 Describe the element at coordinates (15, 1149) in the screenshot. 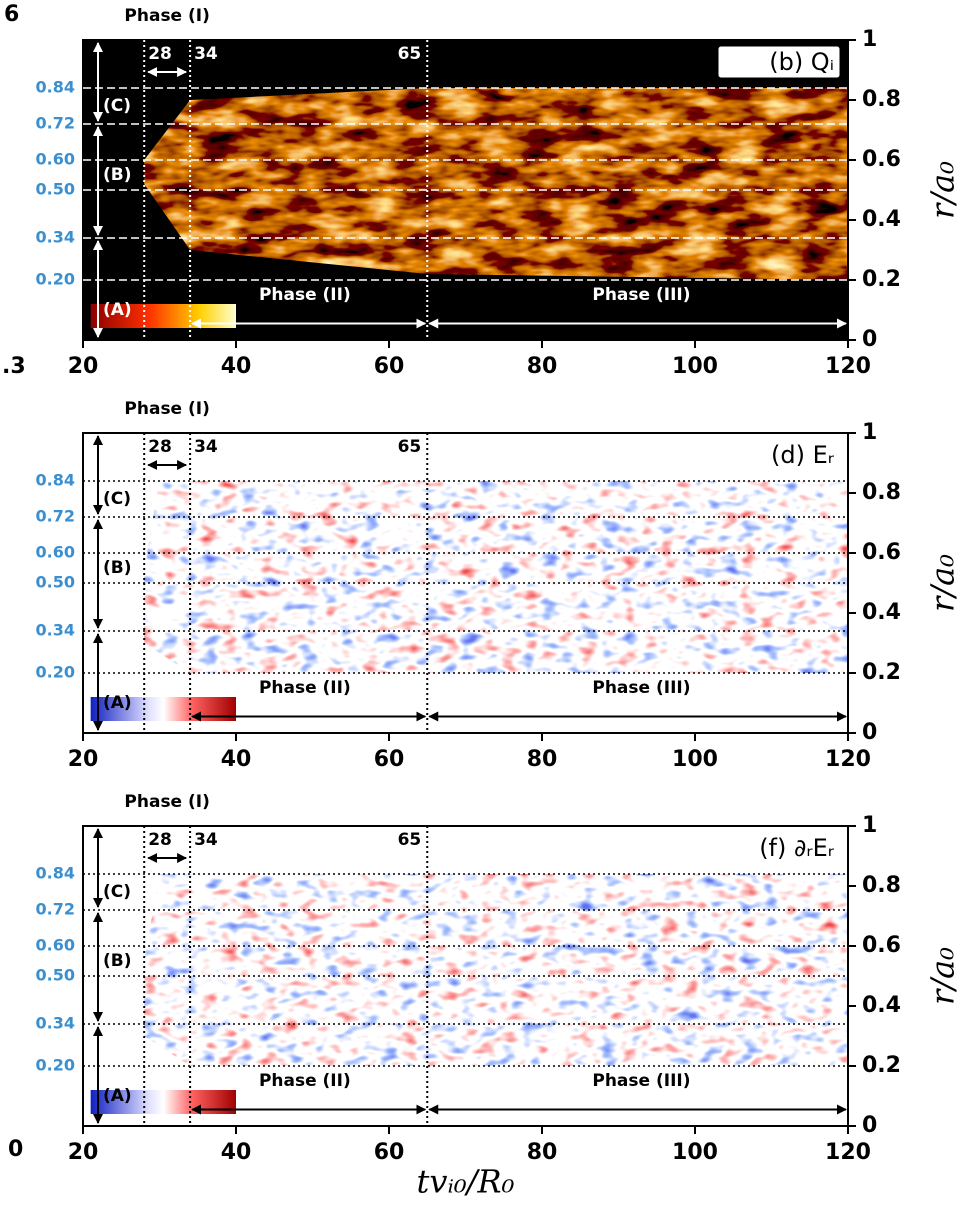

I see `cropped-label: 0` at that location.